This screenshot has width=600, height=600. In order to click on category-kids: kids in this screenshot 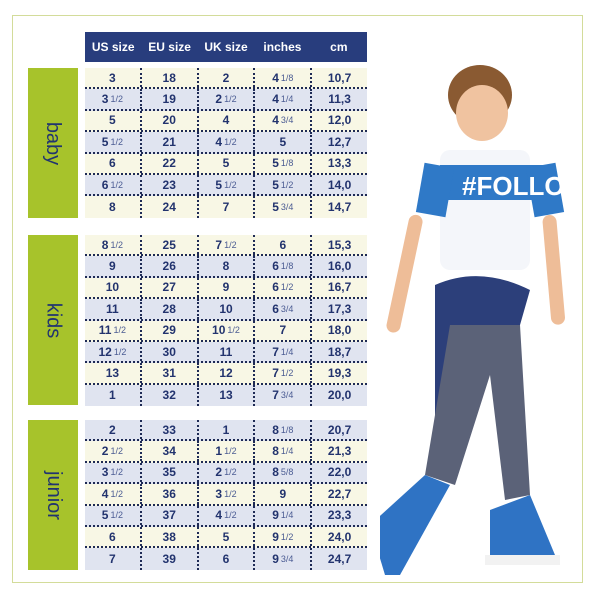, I will do `click(53, 320)`.